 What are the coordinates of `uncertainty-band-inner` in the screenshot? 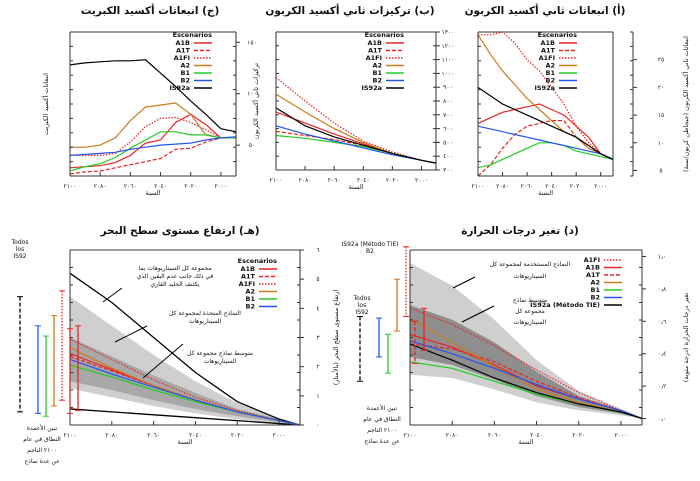 It's located at (526, 362).